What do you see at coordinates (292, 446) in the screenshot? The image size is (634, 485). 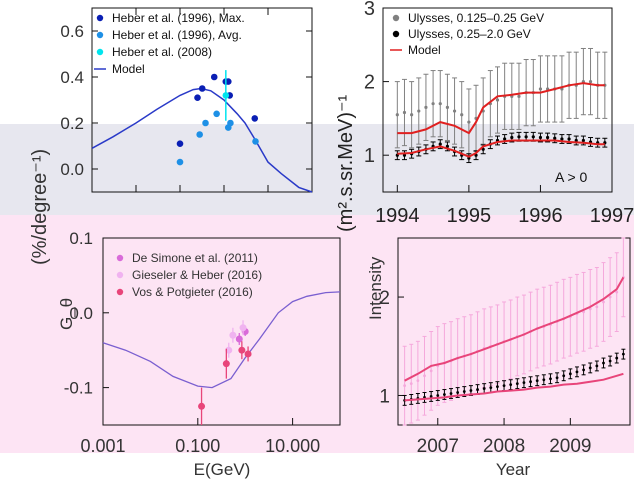 I see `bottom-left-xtick-label: 10.000` at bounding box center [292, 446].